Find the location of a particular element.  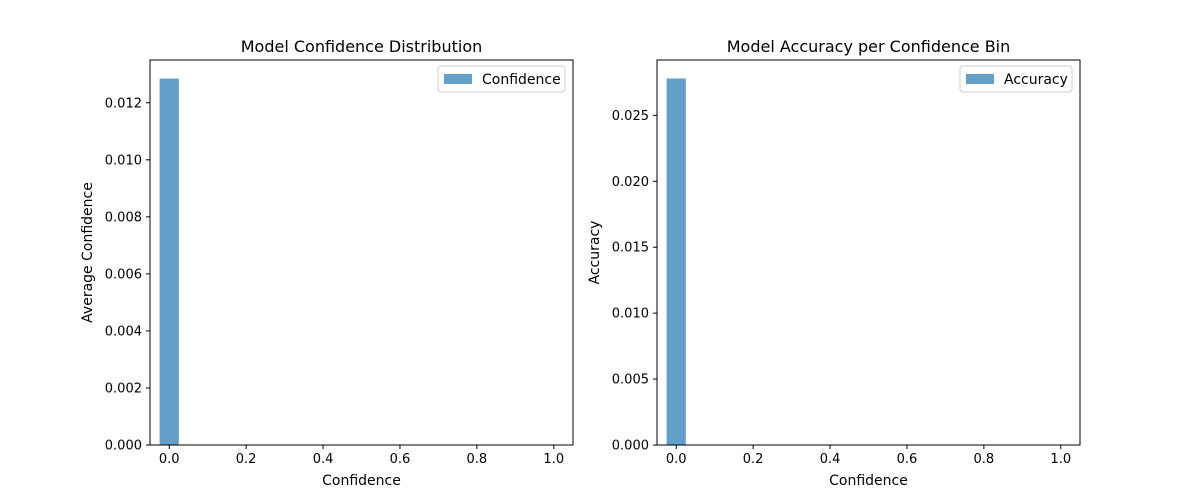

y-tick-label: 0.006 is located at coordinates (123, 274).